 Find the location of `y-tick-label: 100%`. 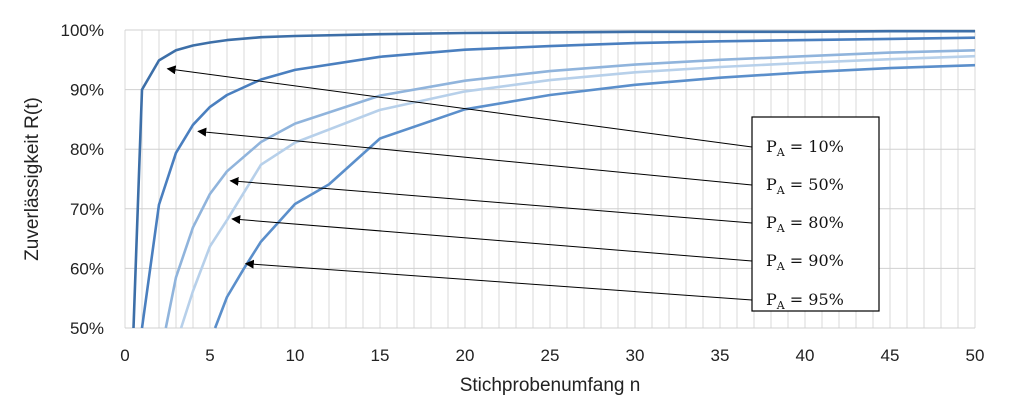

y-tick-label: 100% is located at coordinates (82, 30).